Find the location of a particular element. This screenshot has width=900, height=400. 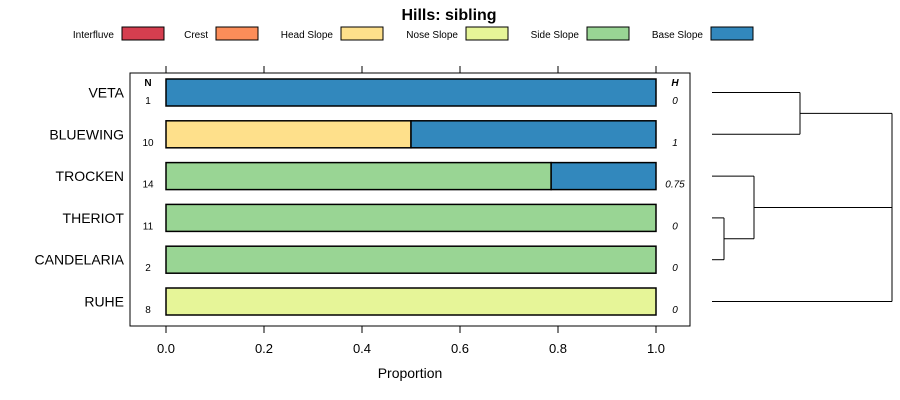

row-trocken: TROCKEN 14 0.75 is located at coordinates (370, 176).